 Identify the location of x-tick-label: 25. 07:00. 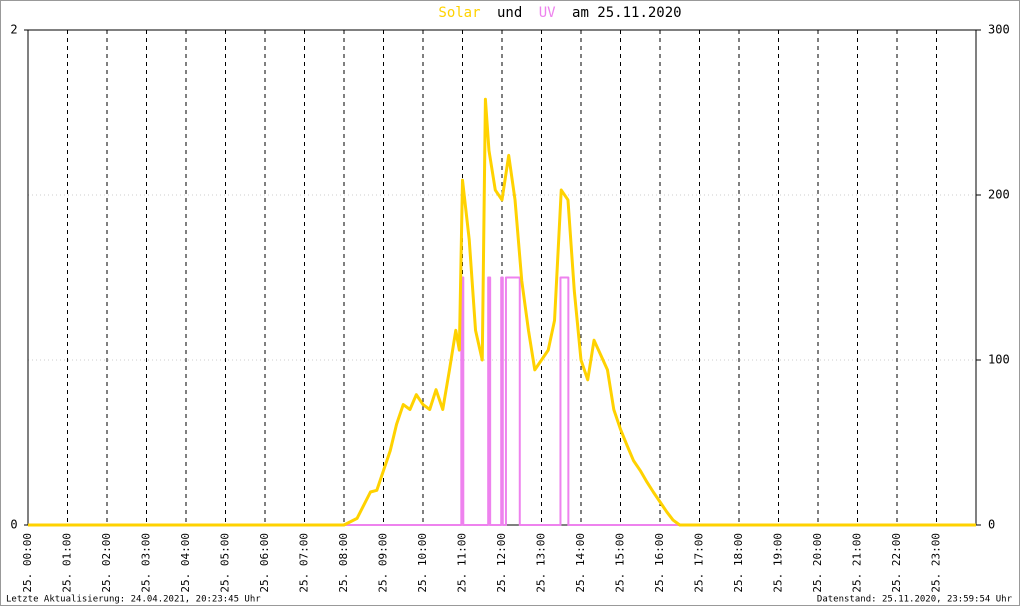
(304, 563).